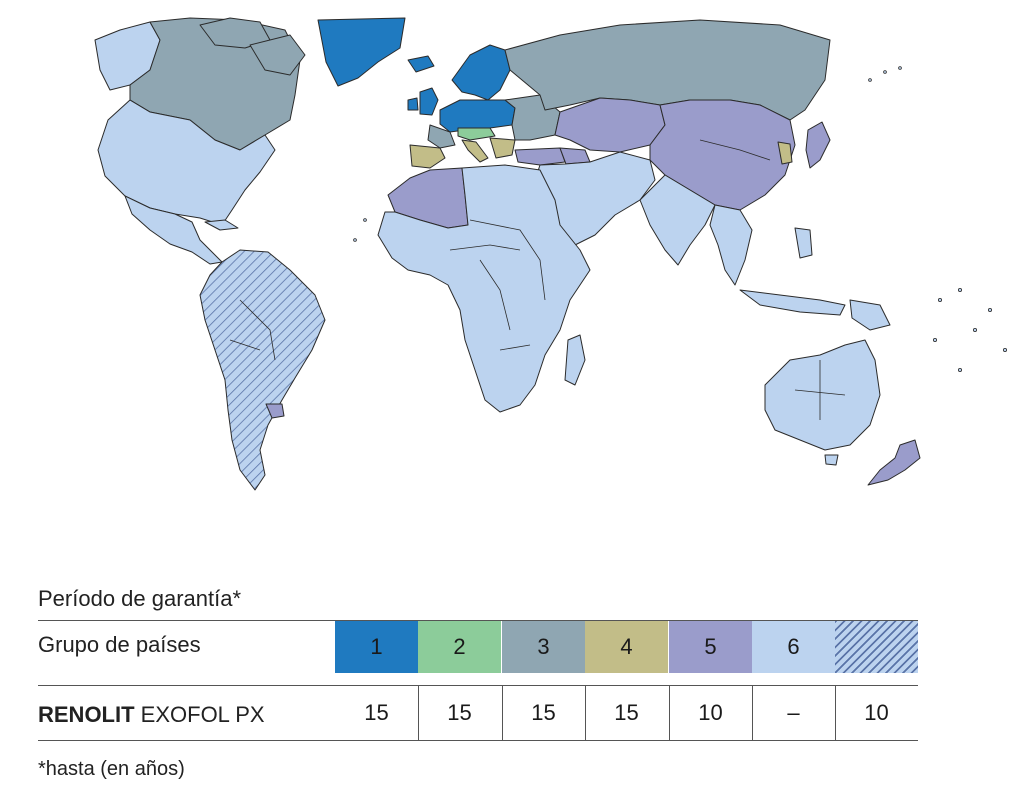 The height and width of the screenshot is (795, 1024). What do you see at coordinates (793, 647) in the screenshot?
I see `legend-swatch-group-6: 6` at bounding box center [793, 647].